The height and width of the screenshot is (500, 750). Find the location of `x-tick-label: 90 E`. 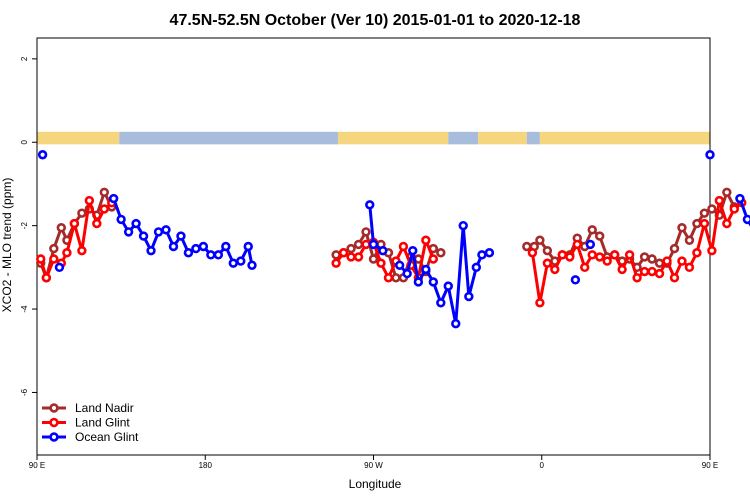

x-tick-label: 90 E is located at coordinates (710, 465).